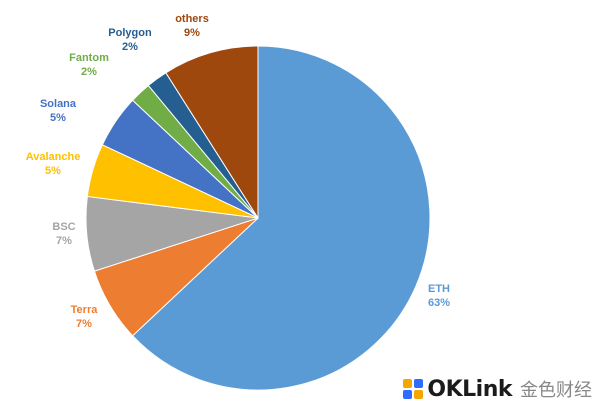 This screenshot has width=600, height=406. I want to click on slice-pct-others: 9%, so click(192, 33).